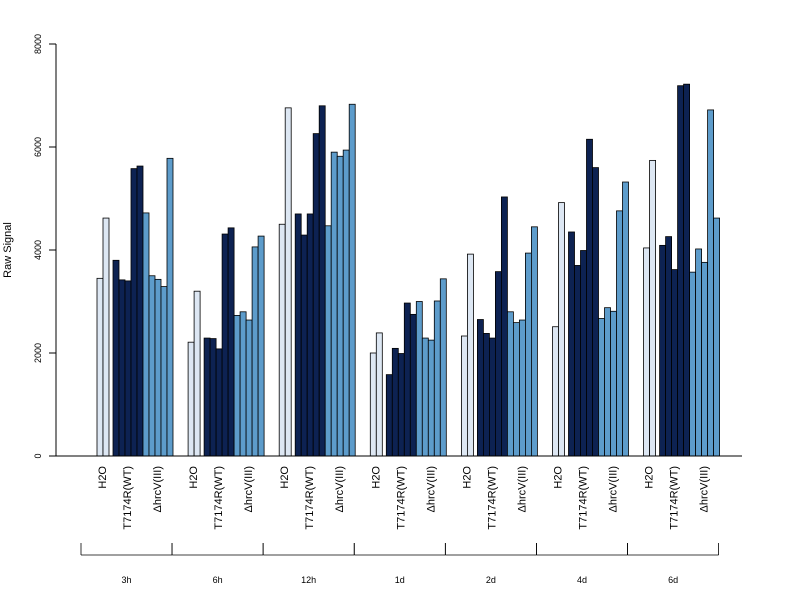 The image size is (800, 605). Describe the element at coordinates (8, 250) in the screenshot. I see `y-axis-label: Raw Signal` at that location.